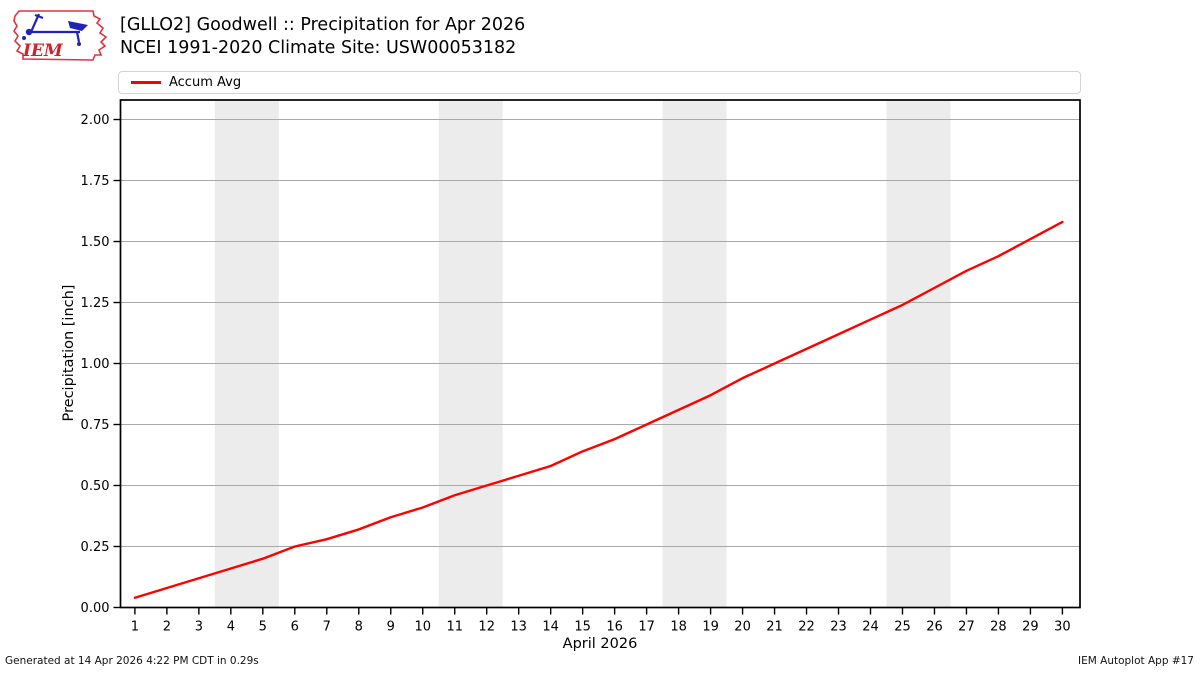 The height and width of the screenshot is (675, 1200). Describe the element at coordinates (391, 627) in the screenshot. I see `x-tick-label: 9` at that location.